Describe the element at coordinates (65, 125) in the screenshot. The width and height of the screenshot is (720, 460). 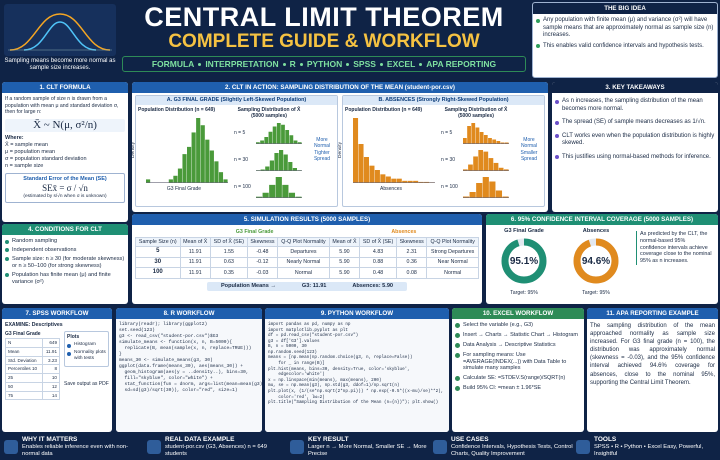
I see `formula: X̄ ~ N(μ, σ²/n)` at that location.